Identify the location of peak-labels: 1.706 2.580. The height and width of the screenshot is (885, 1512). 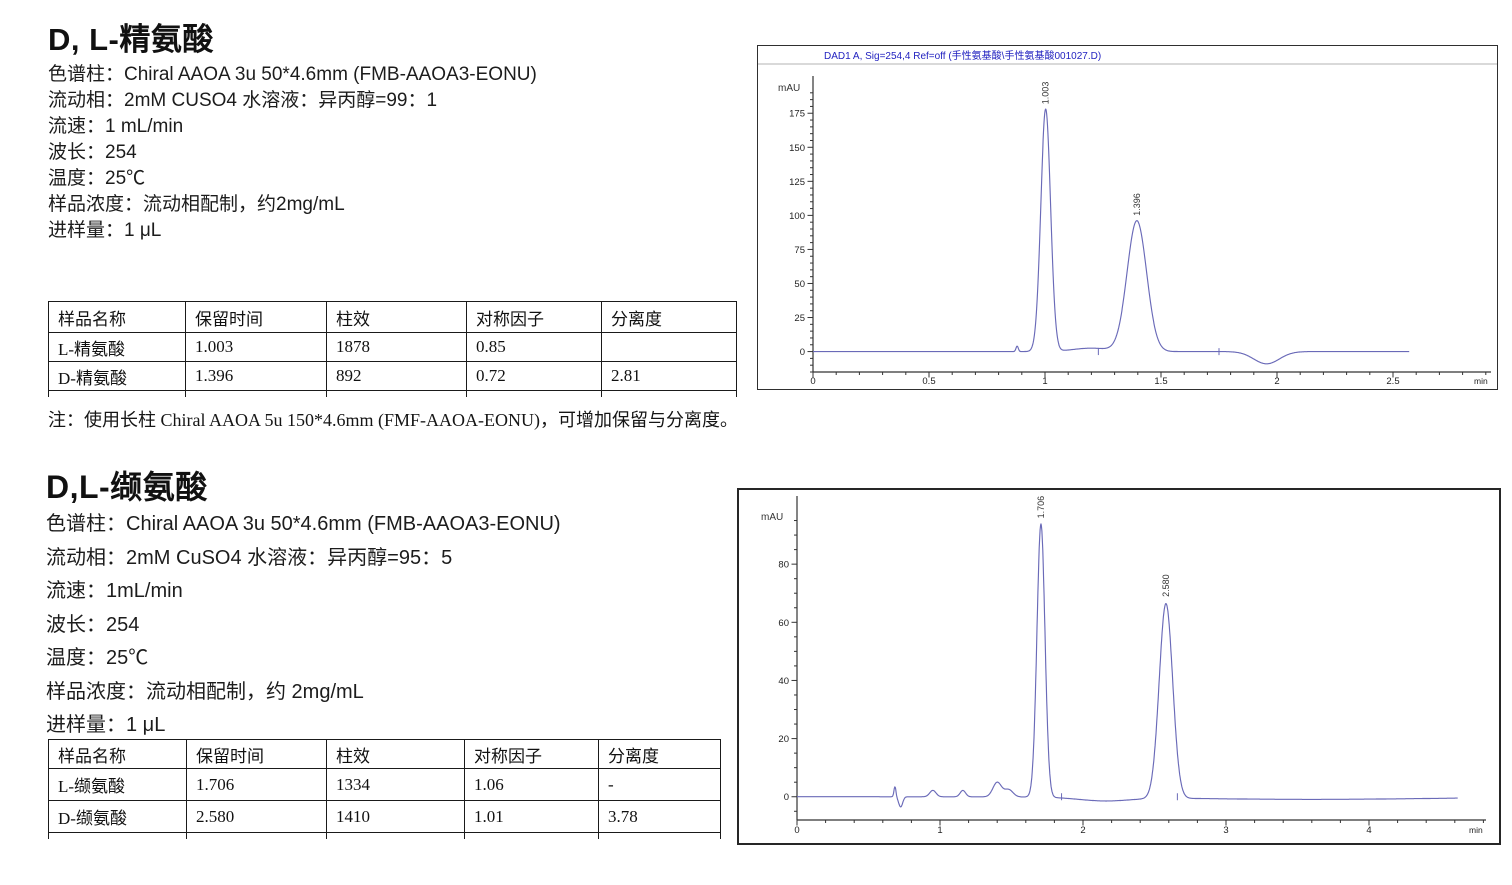
(1103, 546).